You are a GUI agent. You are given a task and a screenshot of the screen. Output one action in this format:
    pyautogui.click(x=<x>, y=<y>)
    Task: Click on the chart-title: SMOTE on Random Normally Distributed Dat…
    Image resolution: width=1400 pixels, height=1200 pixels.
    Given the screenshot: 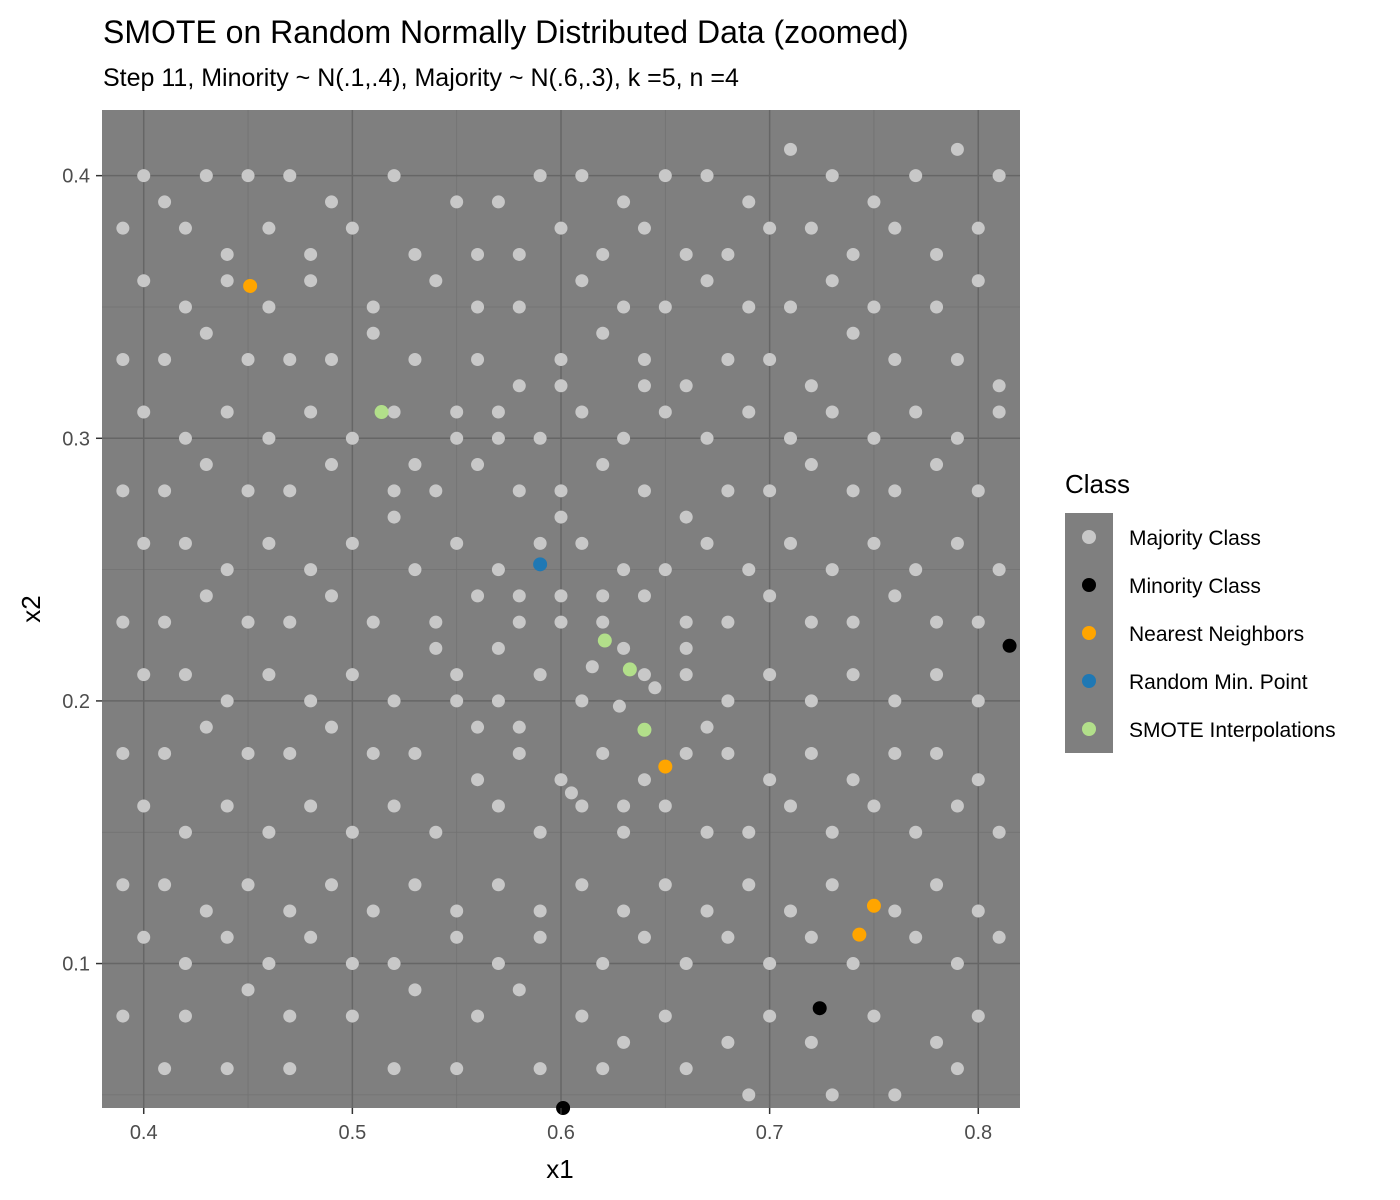 What is the action you would take?
    pyautogui.click(x=506, y=32)
    